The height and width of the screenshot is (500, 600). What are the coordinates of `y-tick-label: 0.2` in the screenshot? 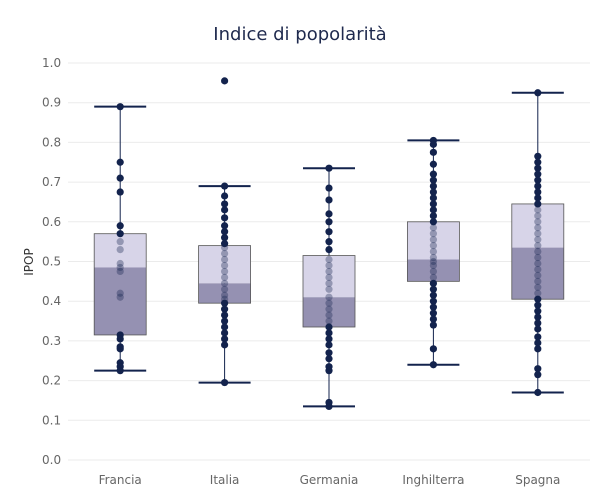 It's located at (51, 381).